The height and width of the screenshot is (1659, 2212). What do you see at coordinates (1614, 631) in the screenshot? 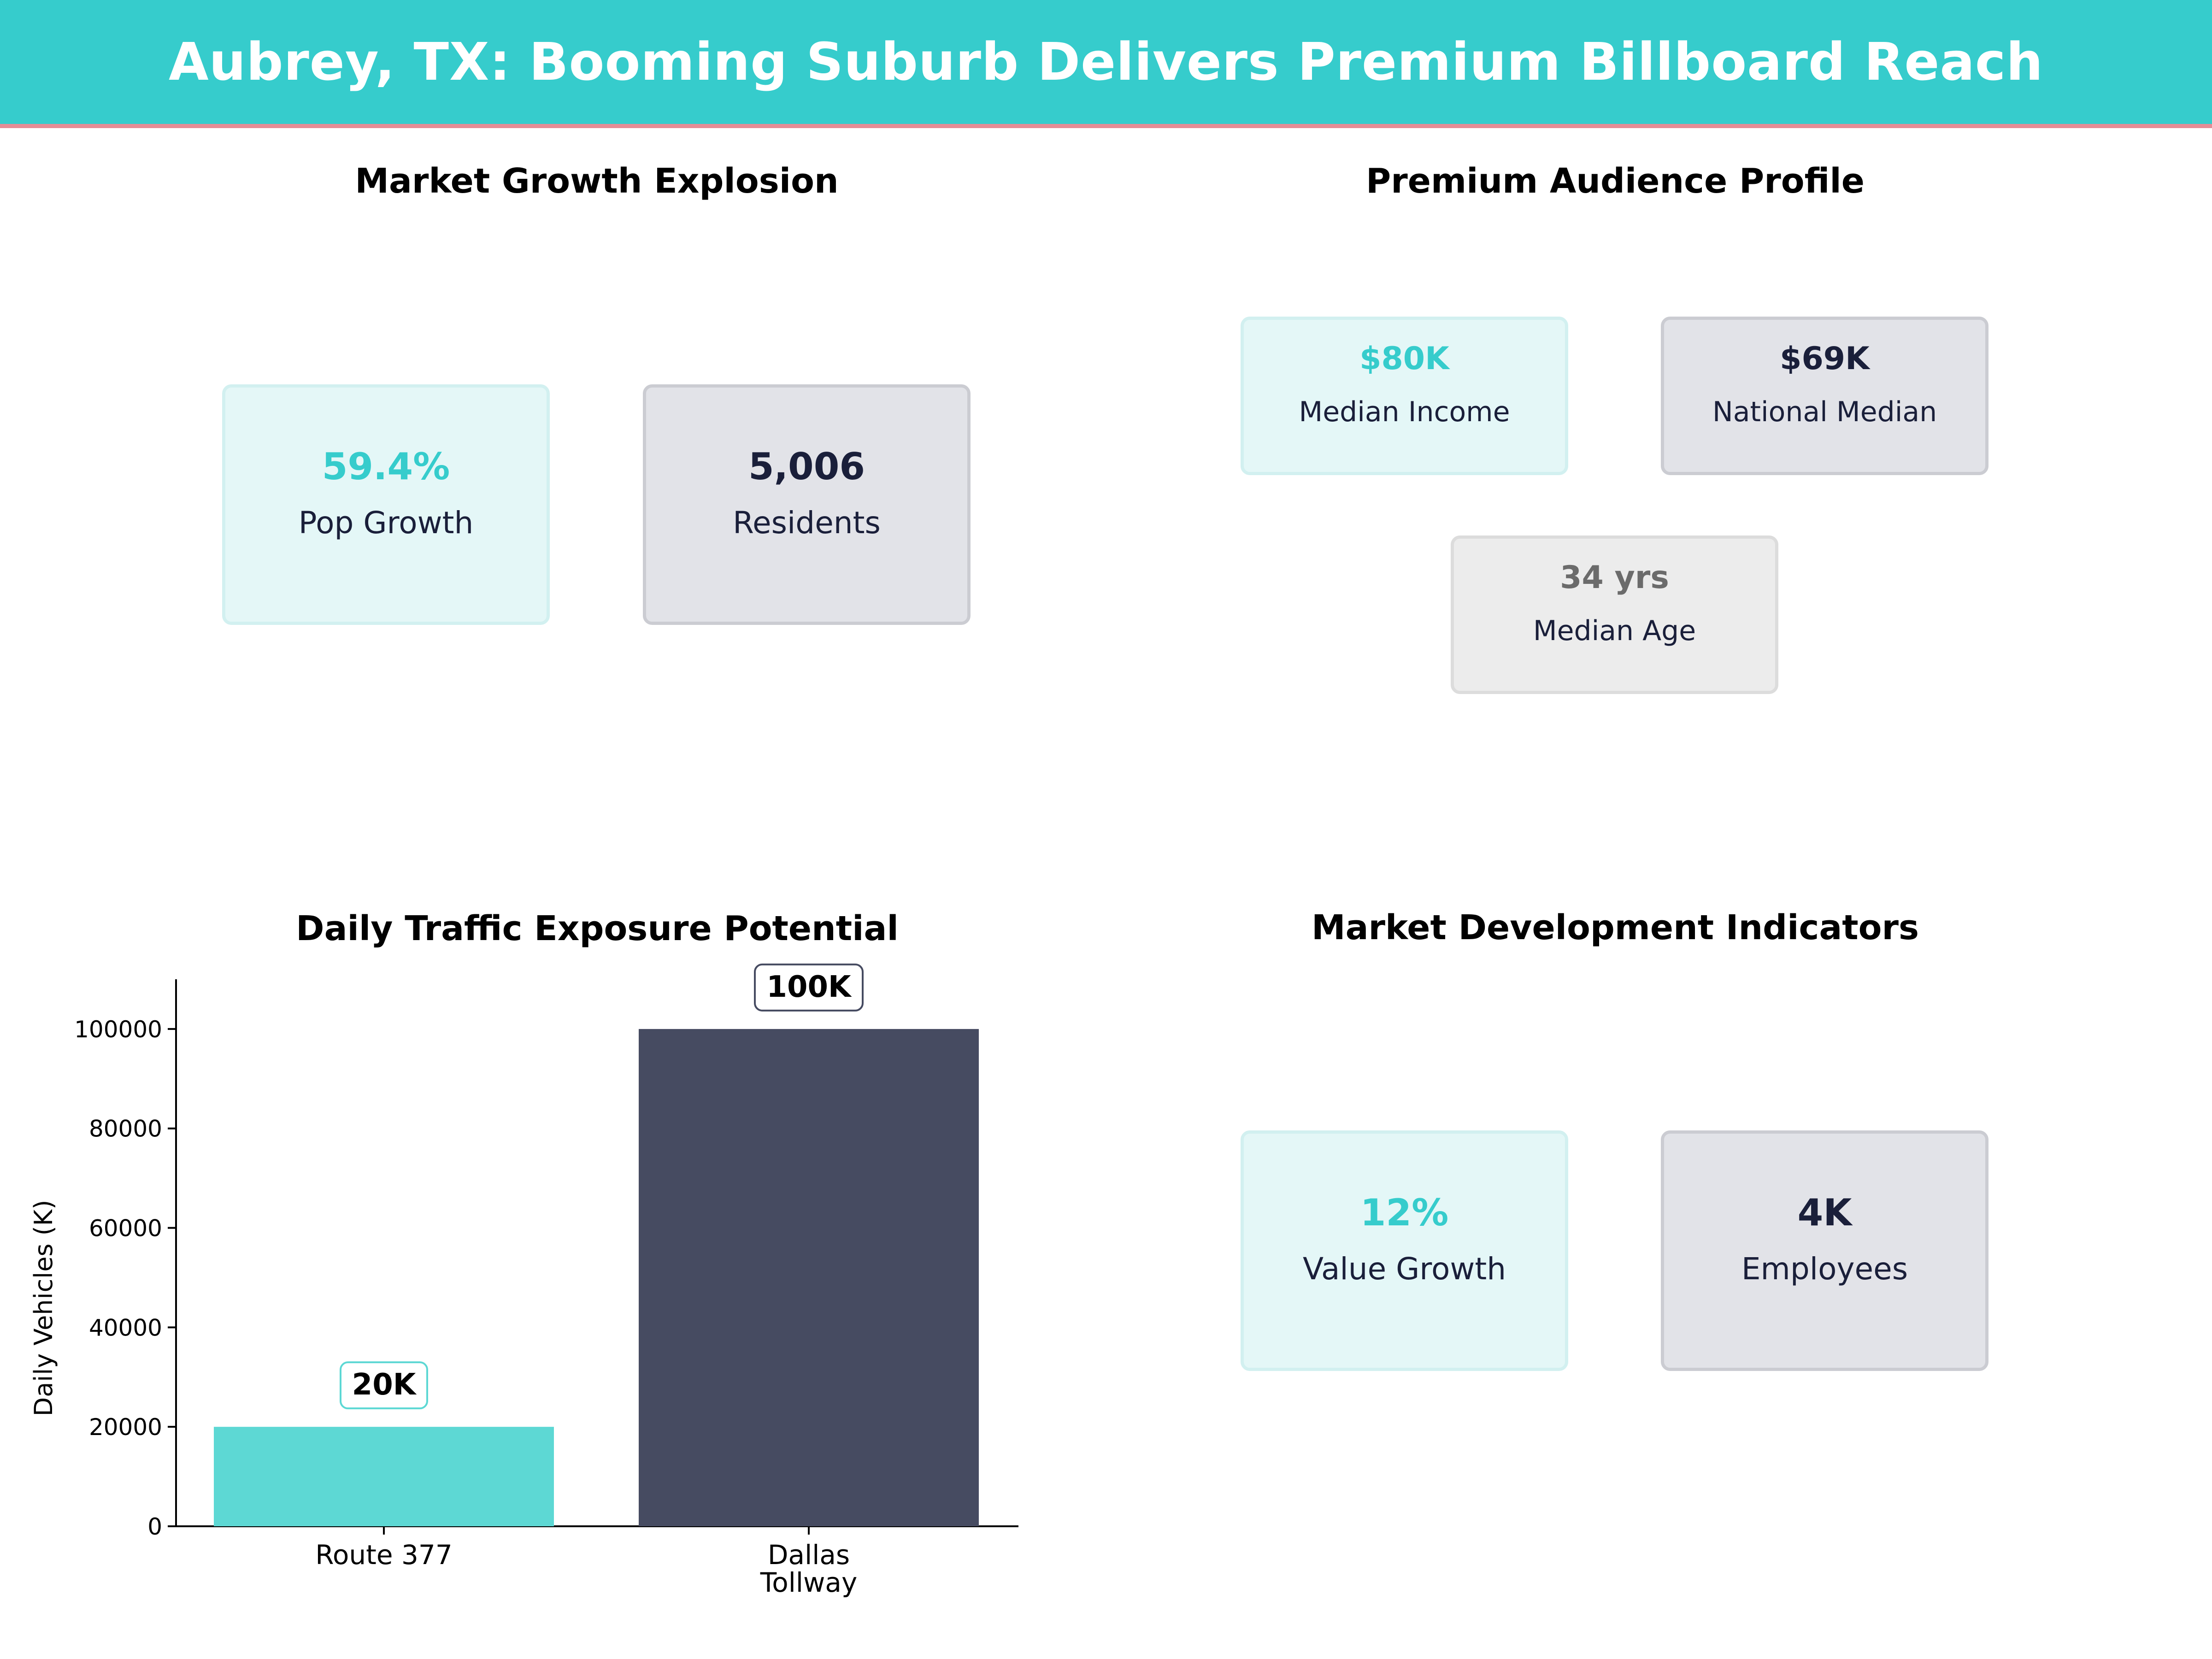
I see `median-age-label: Median Age` at bounding box center [1614, 631].